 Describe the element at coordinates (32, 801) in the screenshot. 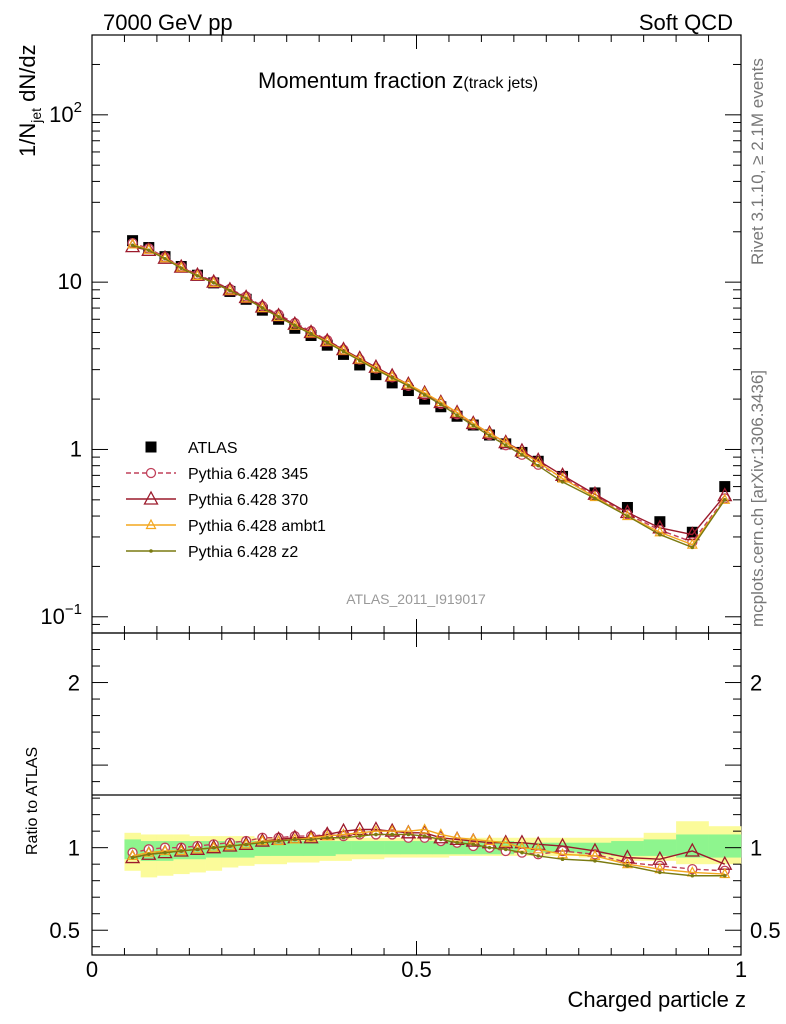

I see `ratio-y-axis-label: Ratio to ATLAS` at that location.